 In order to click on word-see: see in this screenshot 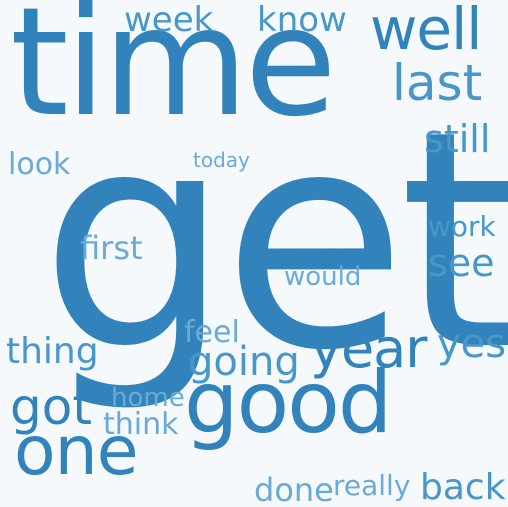, I will do `click(461, 263)`.